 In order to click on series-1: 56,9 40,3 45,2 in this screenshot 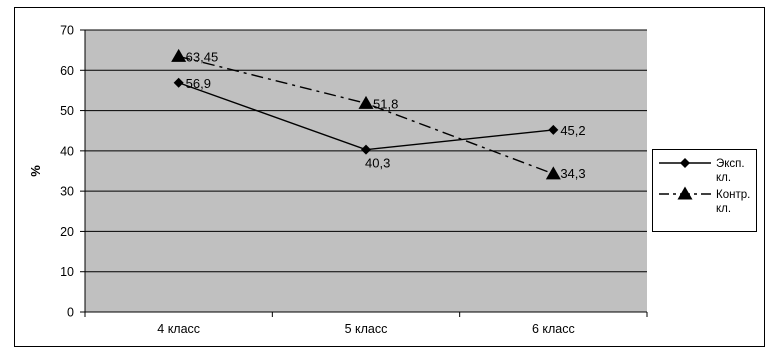, I will do `click(379, 123)`.